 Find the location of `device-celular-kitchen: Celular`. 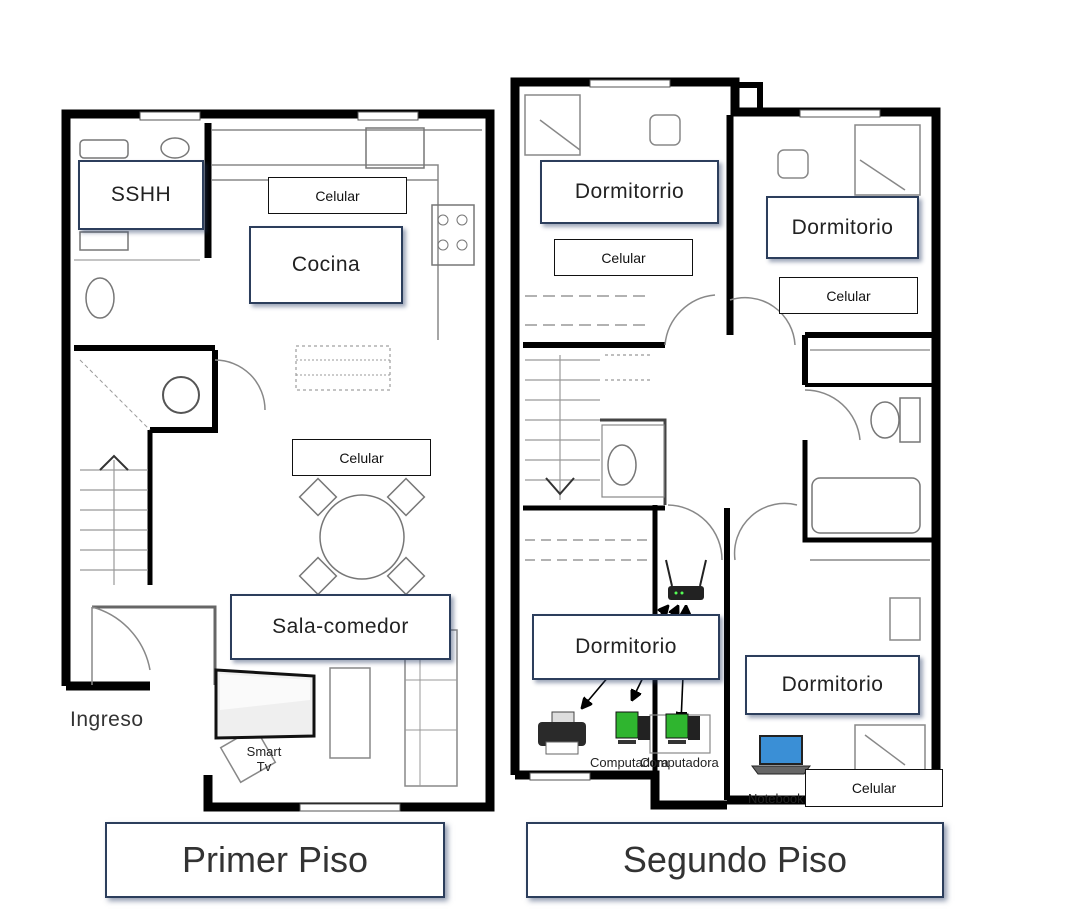

device-celular-kitchen: Celular is located at coordinates (337, 195).